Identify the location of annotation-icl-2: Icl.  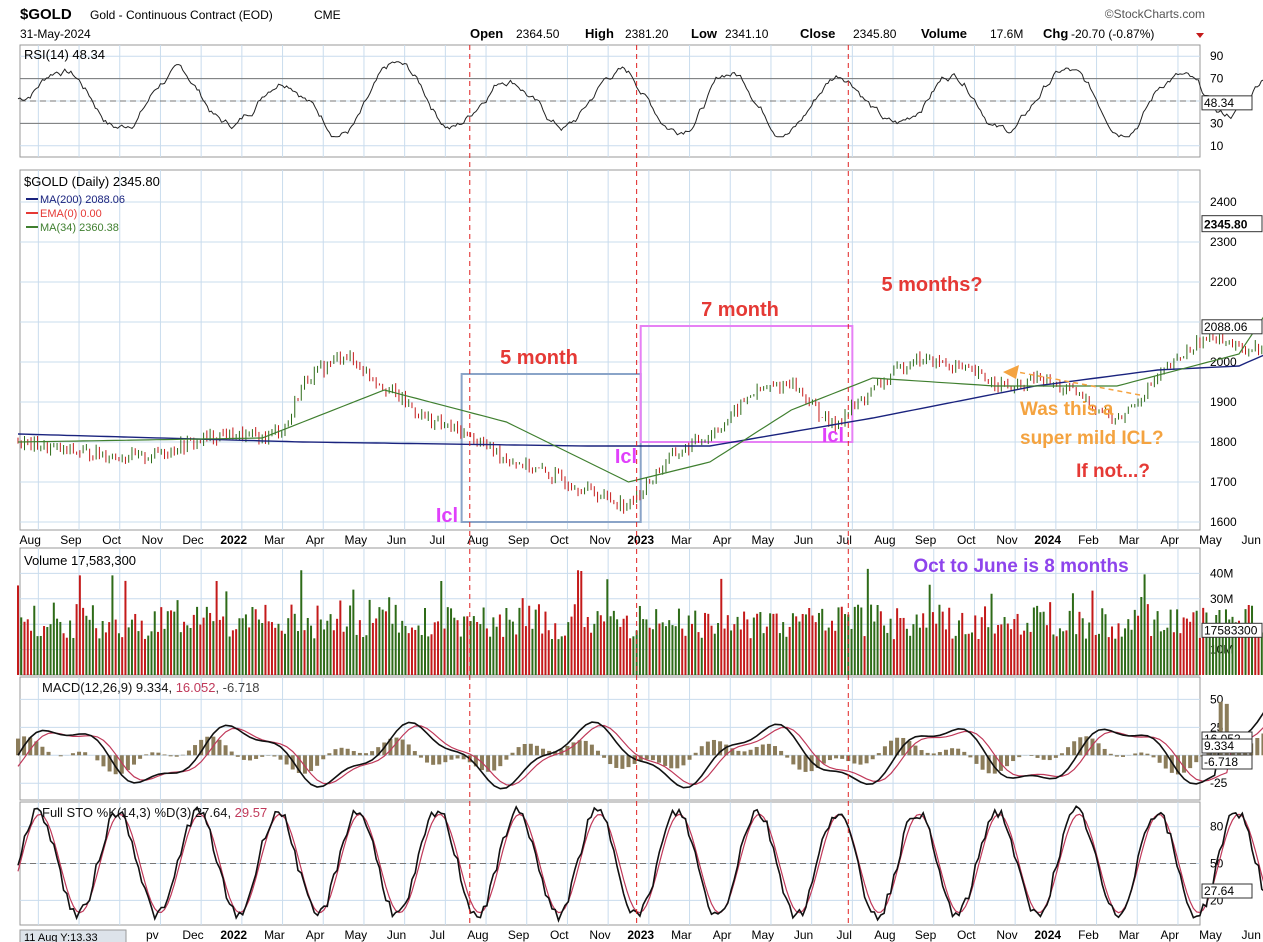
(626, 457).